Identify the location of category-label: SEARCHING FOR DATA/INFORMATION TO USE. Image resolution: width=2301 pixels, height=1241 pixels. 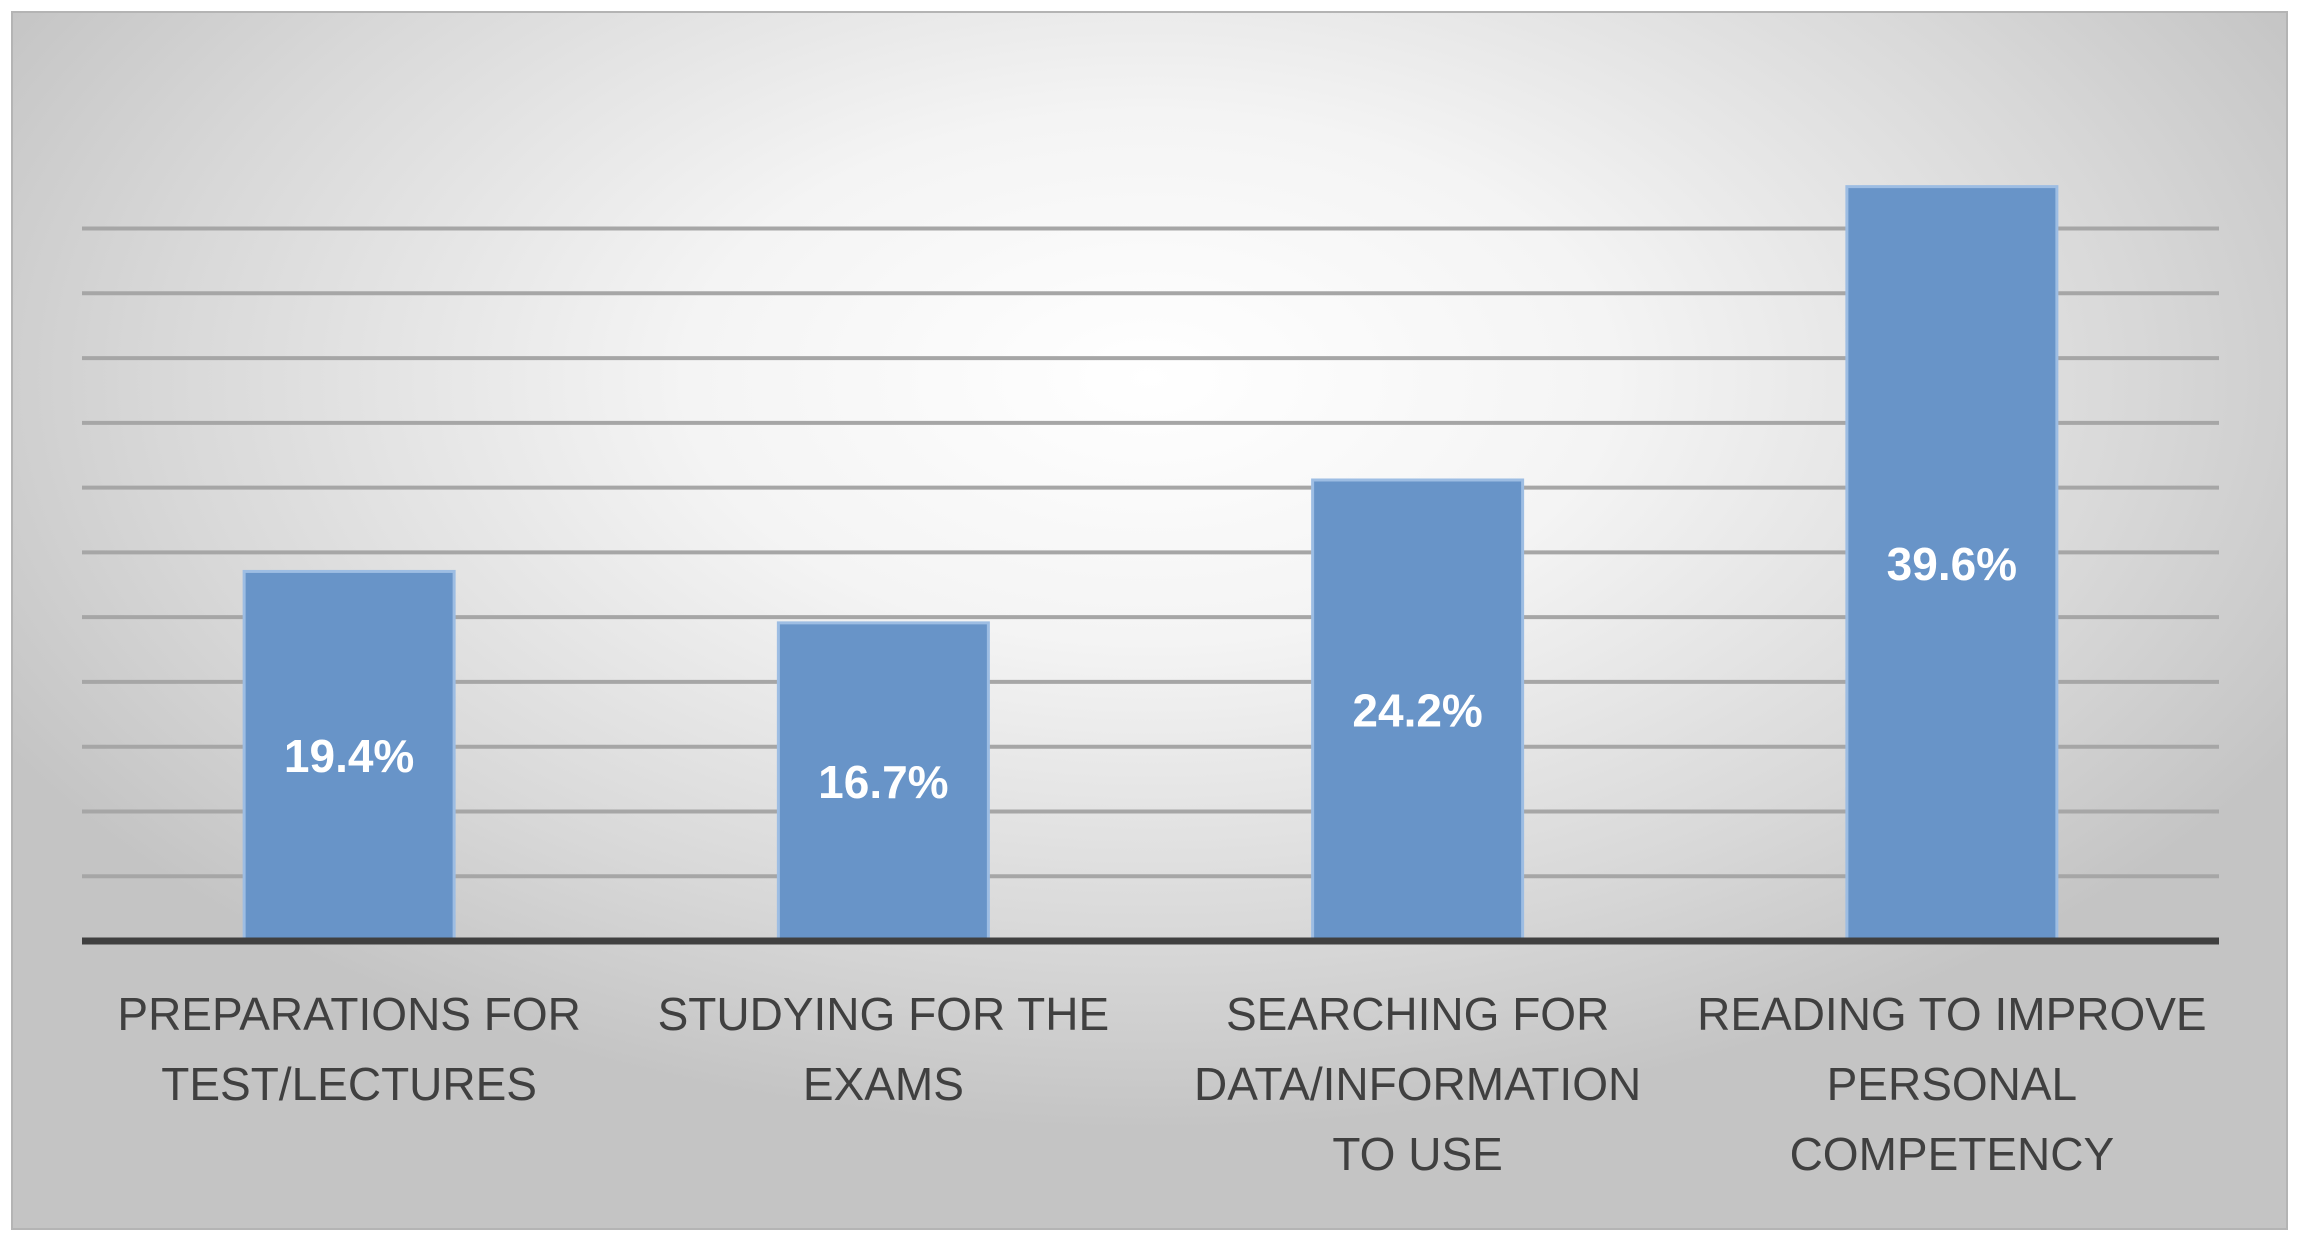
(1417, 1084).